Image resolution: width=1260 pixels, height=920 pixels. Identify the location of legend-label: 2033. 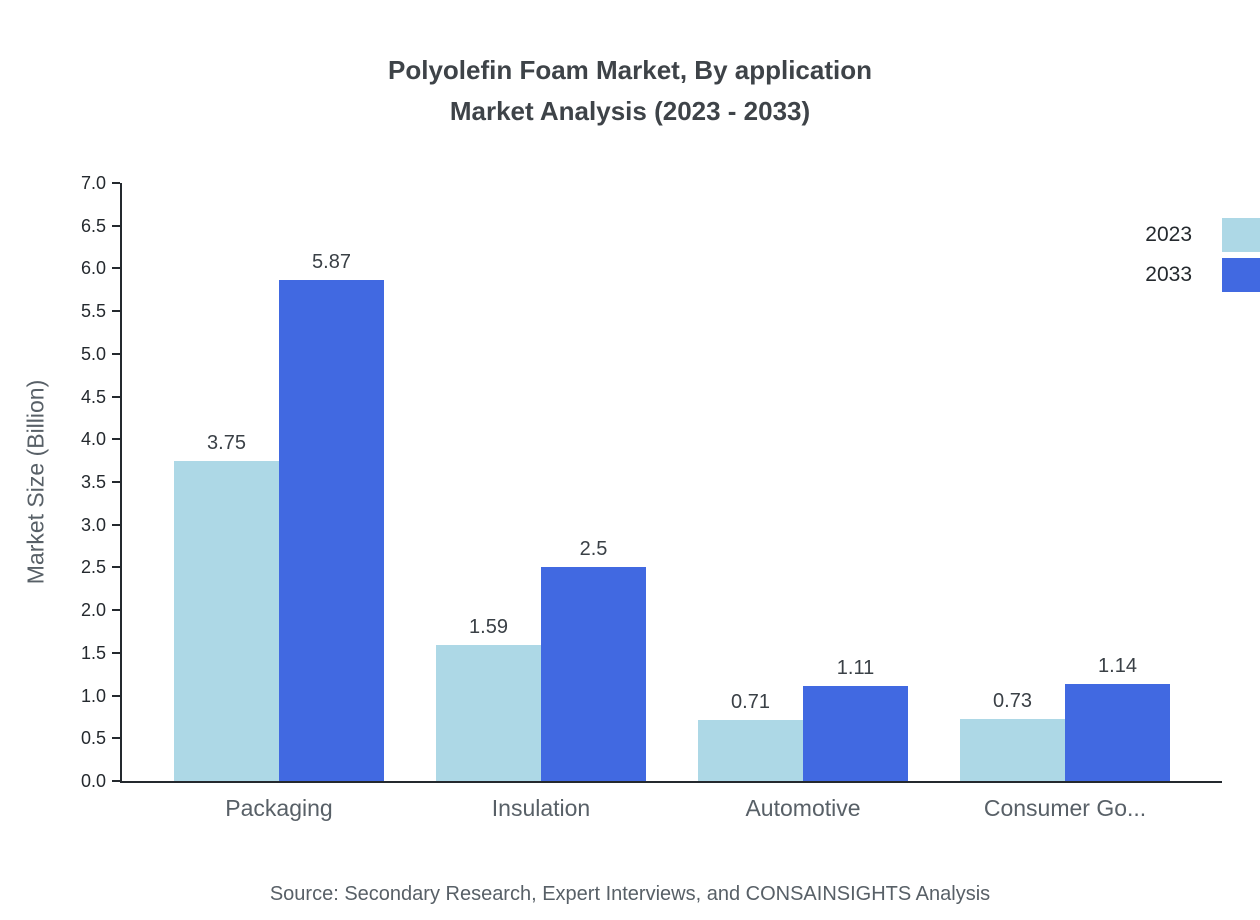
(1168, 274).